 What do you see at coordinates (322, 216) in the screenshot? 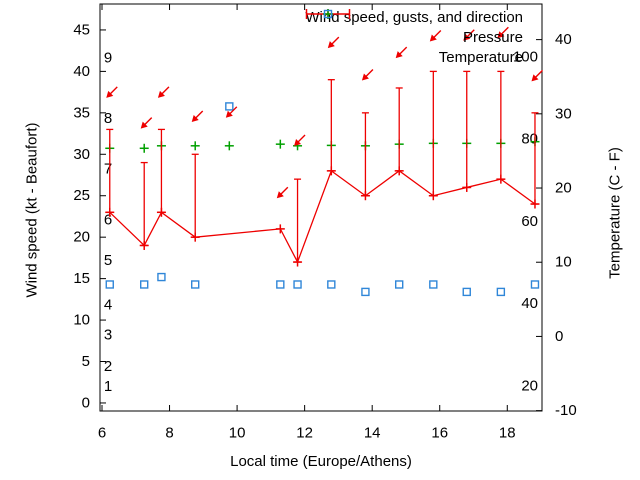
I see `wind-line` at bounding box center [322, 216].